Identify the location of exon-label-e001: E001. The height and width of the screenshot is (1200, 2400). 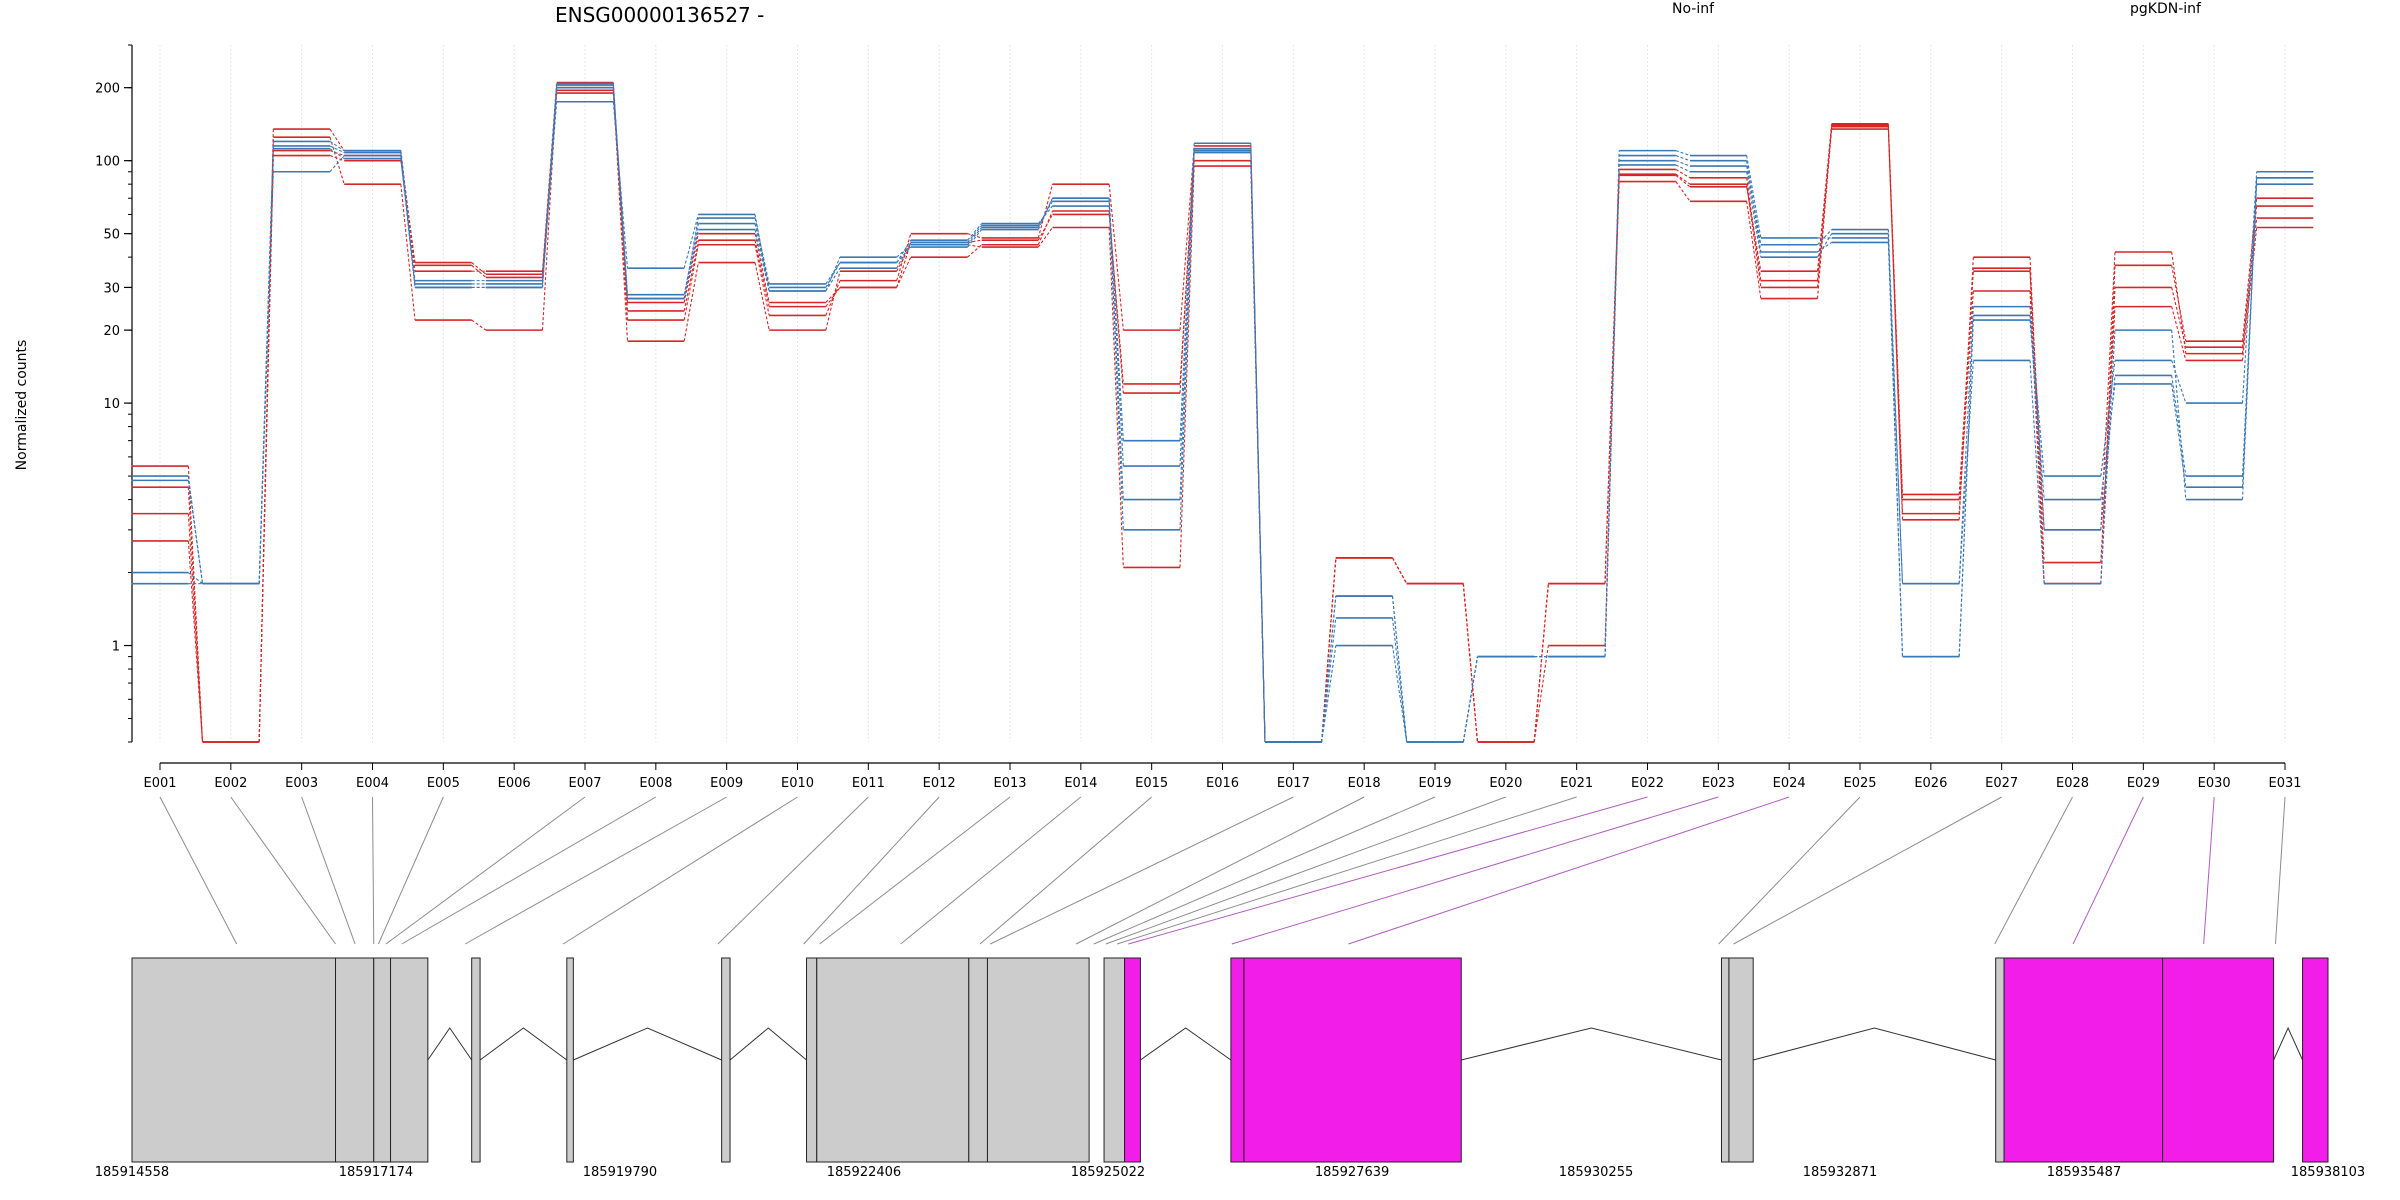
(159, 783).